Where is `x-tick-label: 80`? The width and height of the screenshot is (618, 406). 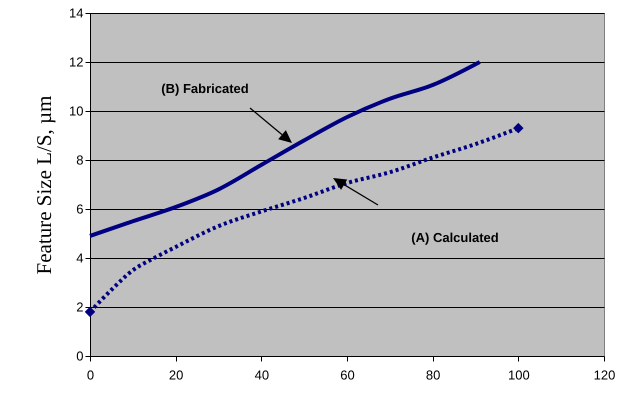
x-tick-label: 80 is located at coordinates (433, 375).